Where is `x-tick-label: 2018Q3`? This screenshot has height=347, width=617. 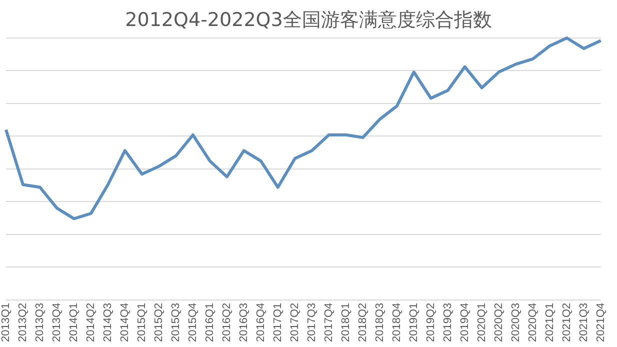 x-tick-label: 2018Q3 is located at coordinates (380, 322).